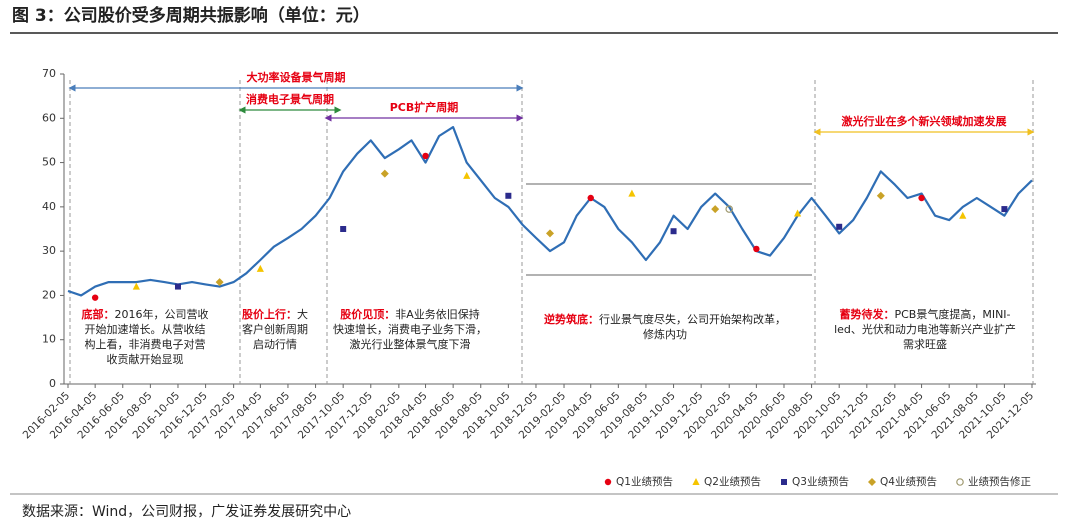 The height and width of the screenshot is (530, 1080). I want to click on y-tick-label: 50, so click(49, 162).